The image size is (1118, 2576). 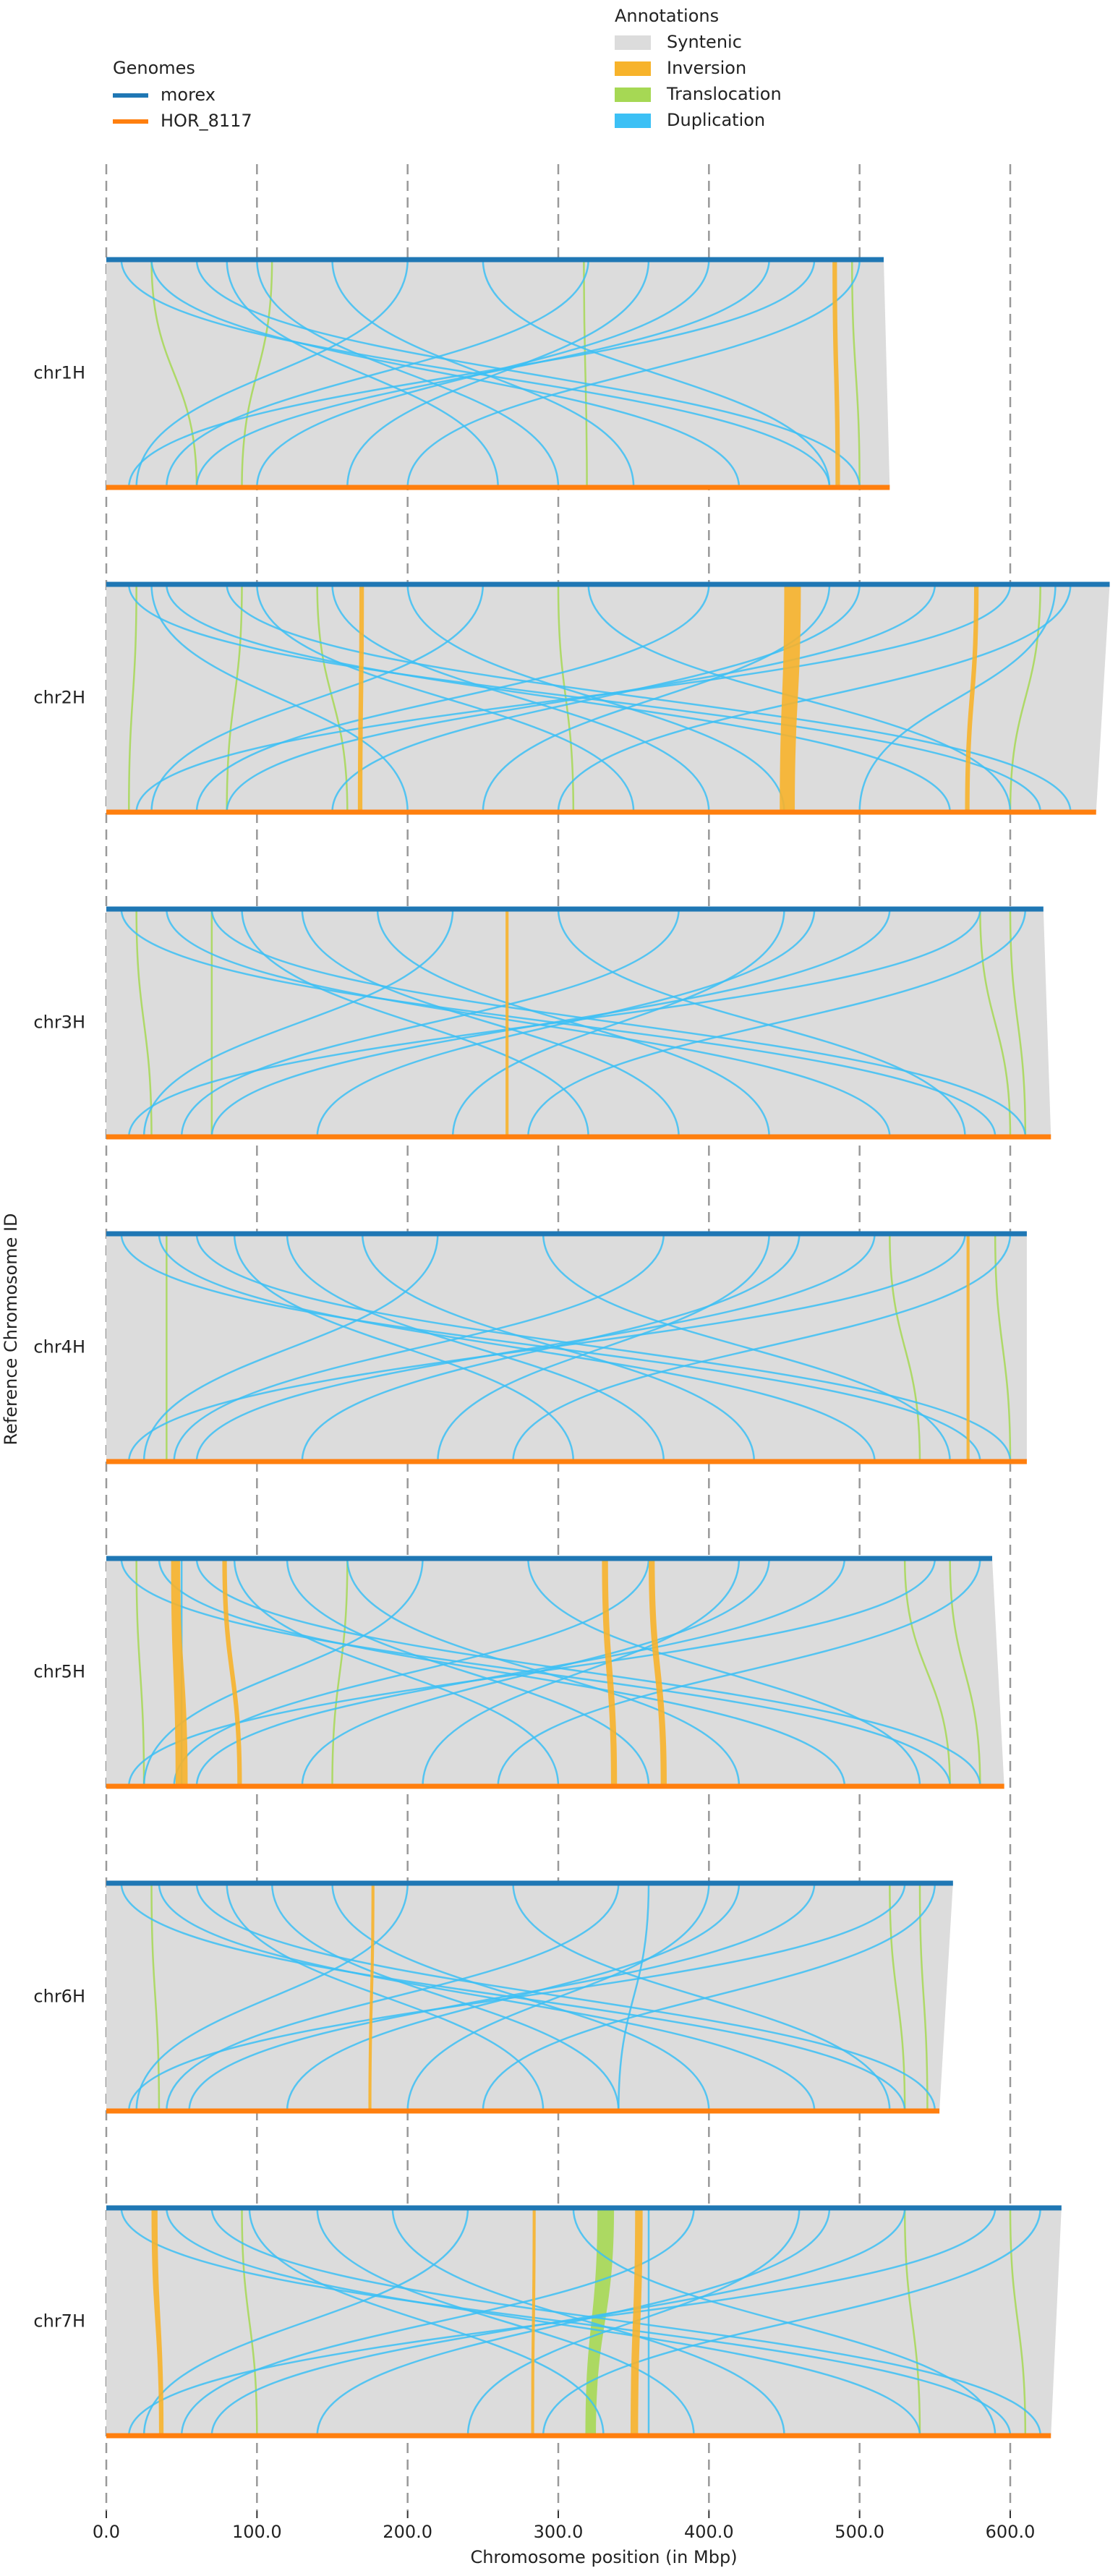 I want to click on legend-label: Inversion, so click(x=706, y=68).